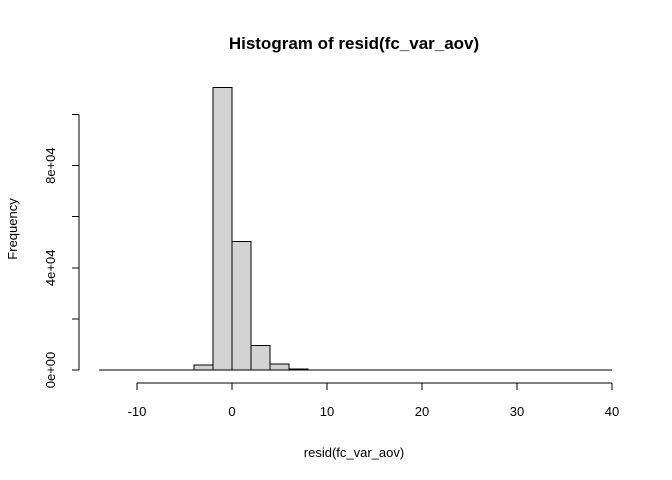  Describe the element at coordinates (612, 411) in the screenshot. I see `x-tick-label-5: 40` at that location.